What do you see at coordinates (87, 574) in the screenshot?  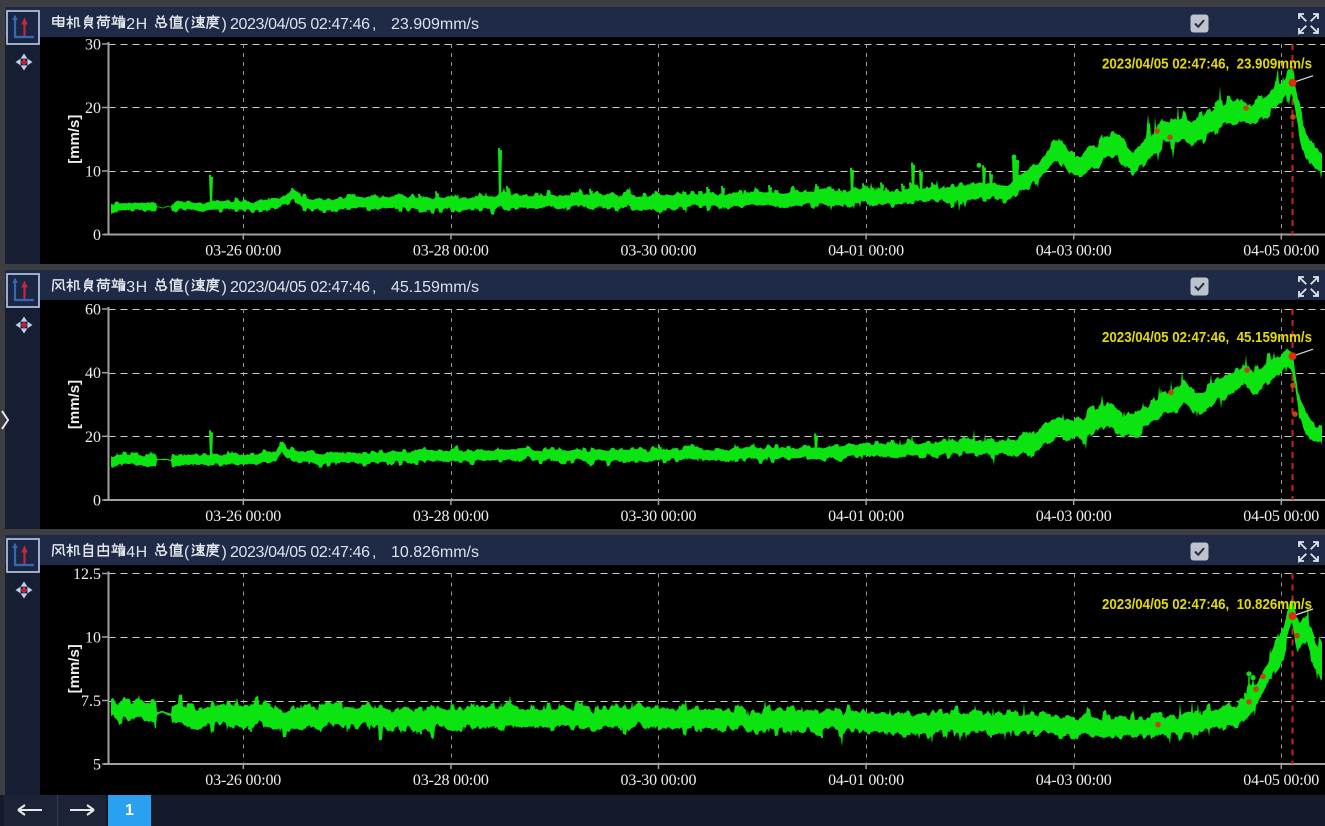 I see `svg-text: 12.5` at bounding box center [87, 574].